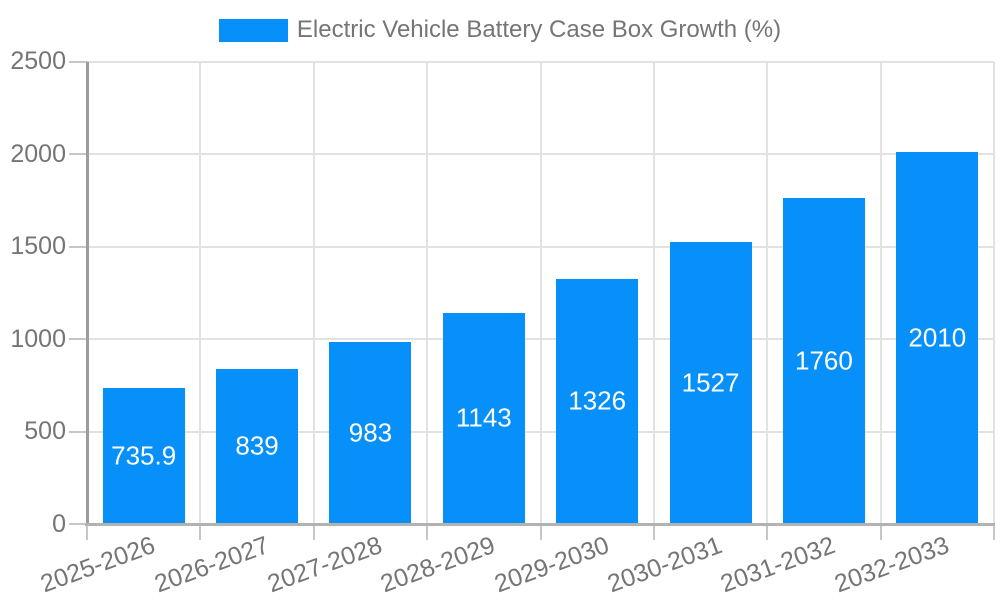 The image size is (1000, 600). I want to click on y-tick-label: 1500, so click(38, 246).